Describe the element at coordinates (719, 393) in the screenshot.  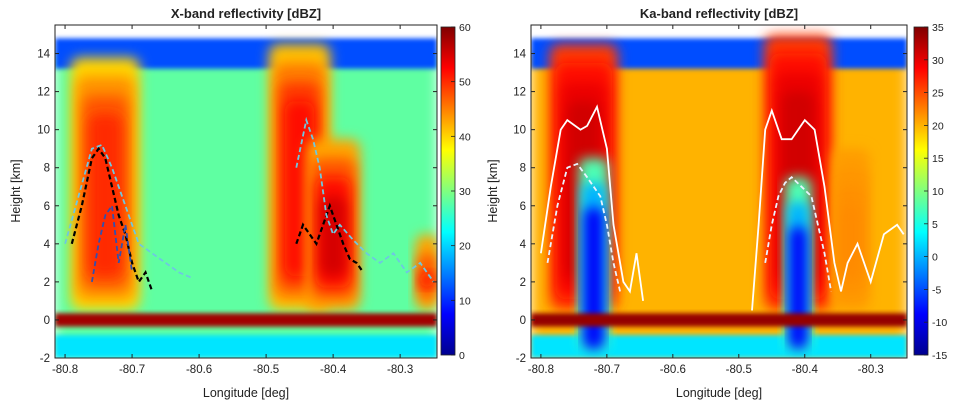
I see `ka-band-xlabel: Longitude [deg]` at that location.